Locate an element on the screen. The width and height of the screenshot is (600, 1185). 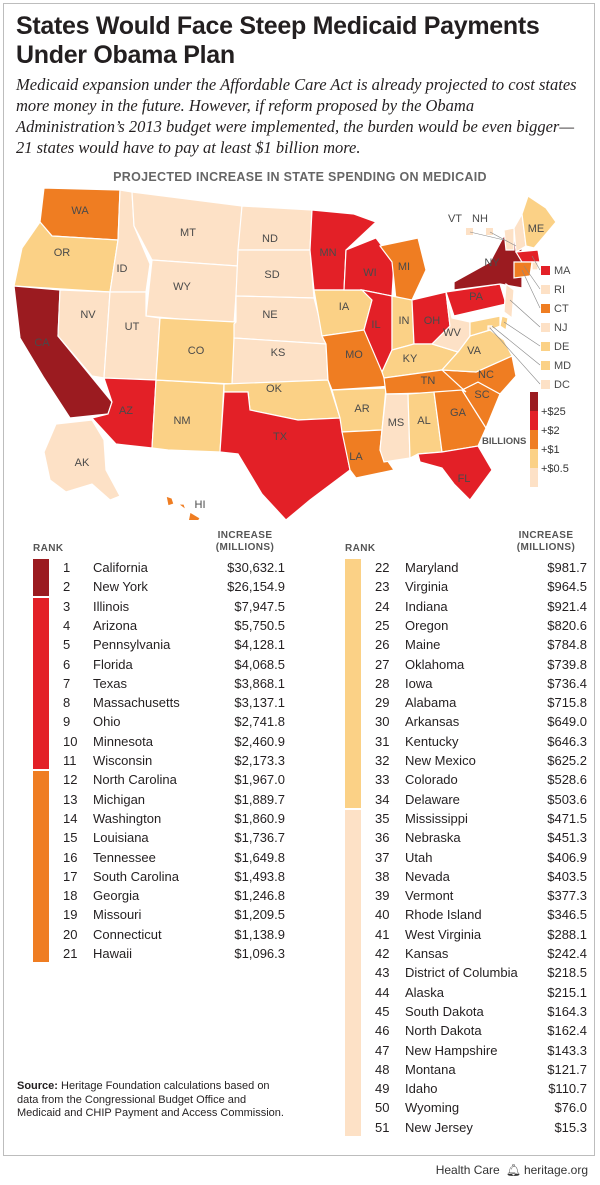
map-label-md: MD is located at coordinates (562, 366).